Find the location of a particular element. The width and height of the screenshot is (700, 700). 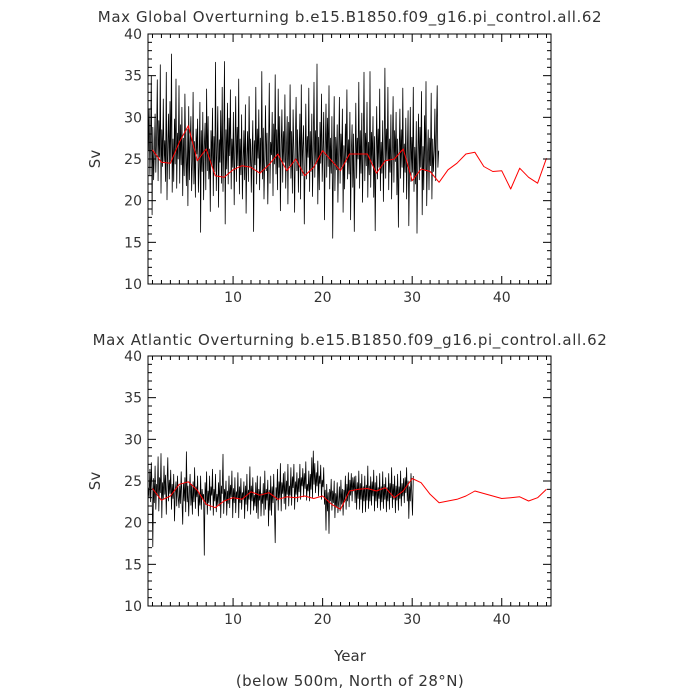

footnote: (below 500m, North of 28°N) is located at coordinates (350, 681).